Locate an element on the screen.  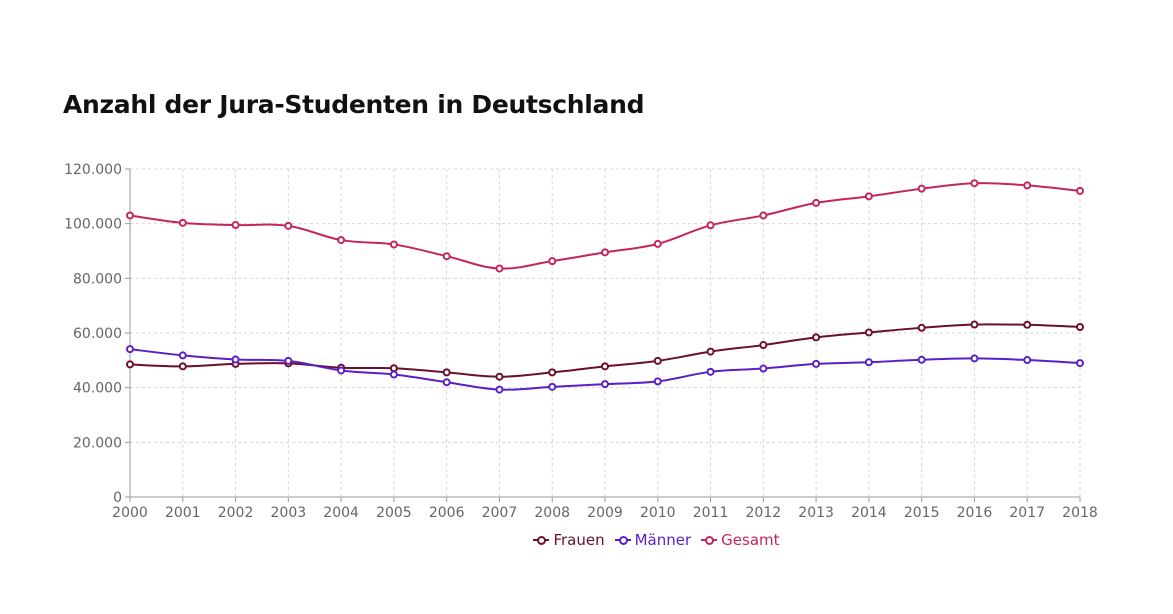
legend-label: Frauen is located at coordinates (579, 540).